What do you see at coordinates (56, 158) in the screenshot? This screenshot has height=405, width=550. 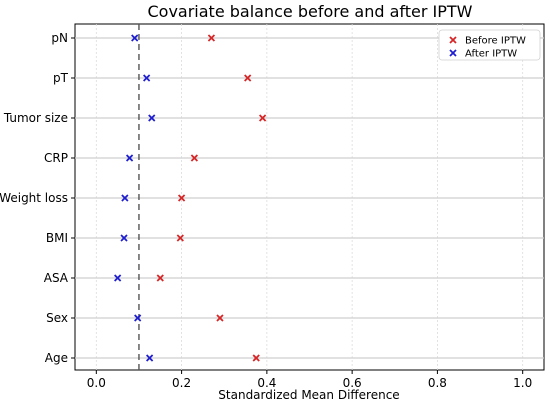 I see `y-tick-label: CRP` at bounding box center [56, 158].